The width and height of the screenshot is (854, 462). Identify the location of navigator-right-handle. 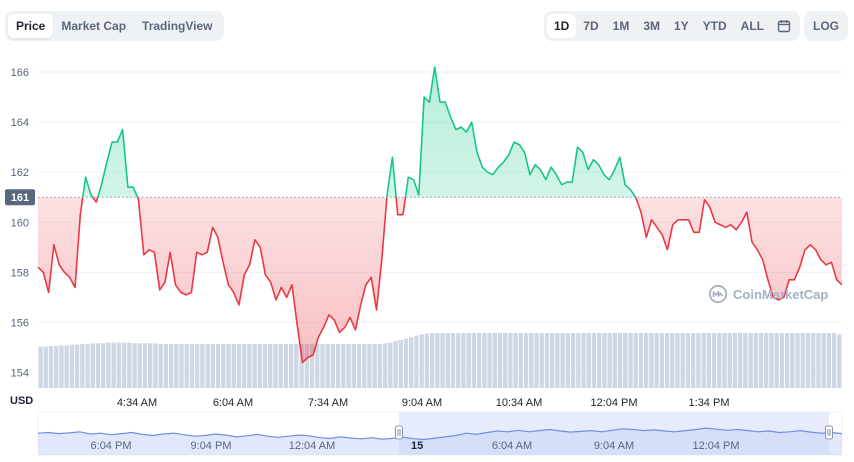
(829, 432).